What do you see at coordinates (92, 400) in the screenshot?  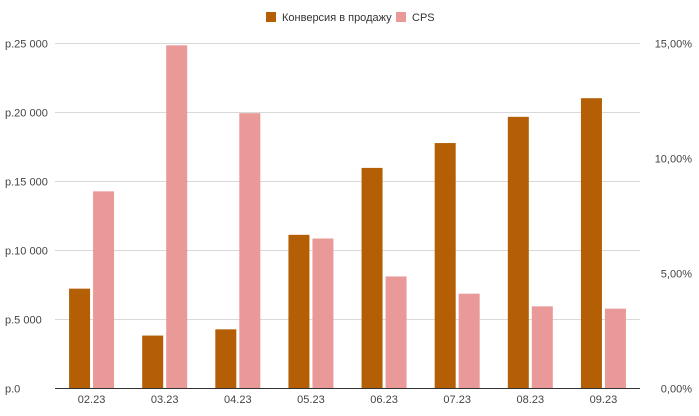 I see `x-tick-label: 02.23` at bounding box center [92, 400].